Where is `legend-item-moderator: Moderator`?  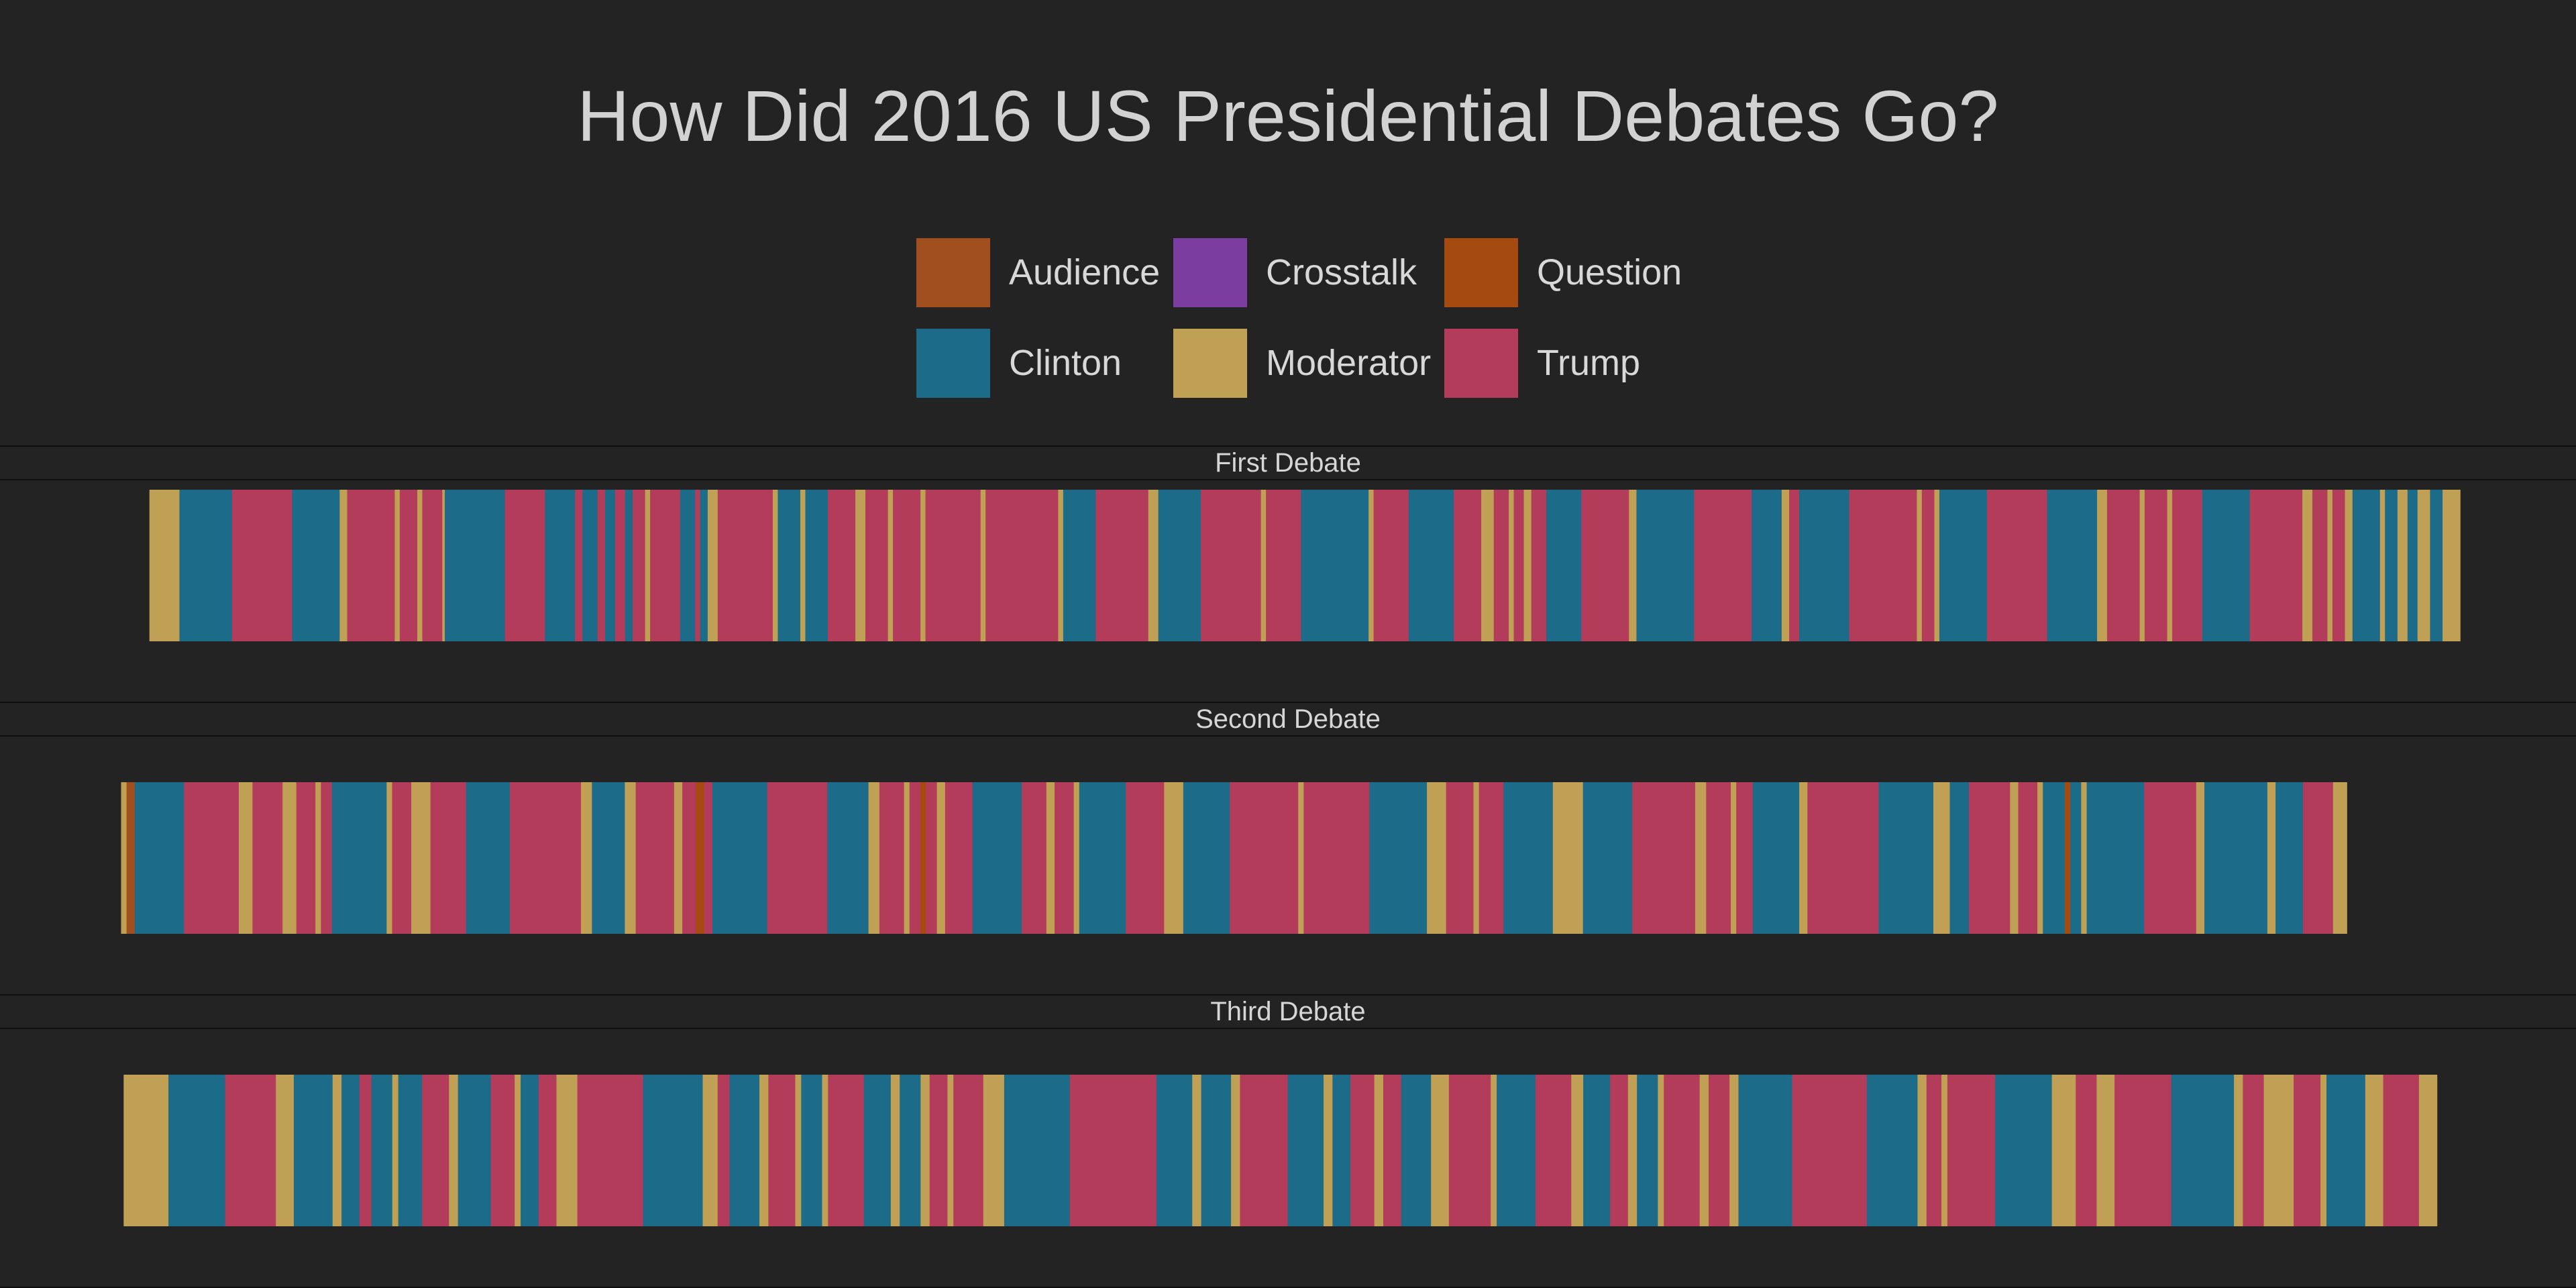
legend-item-moderator: Moderator is located at coordinates (1308, 374).